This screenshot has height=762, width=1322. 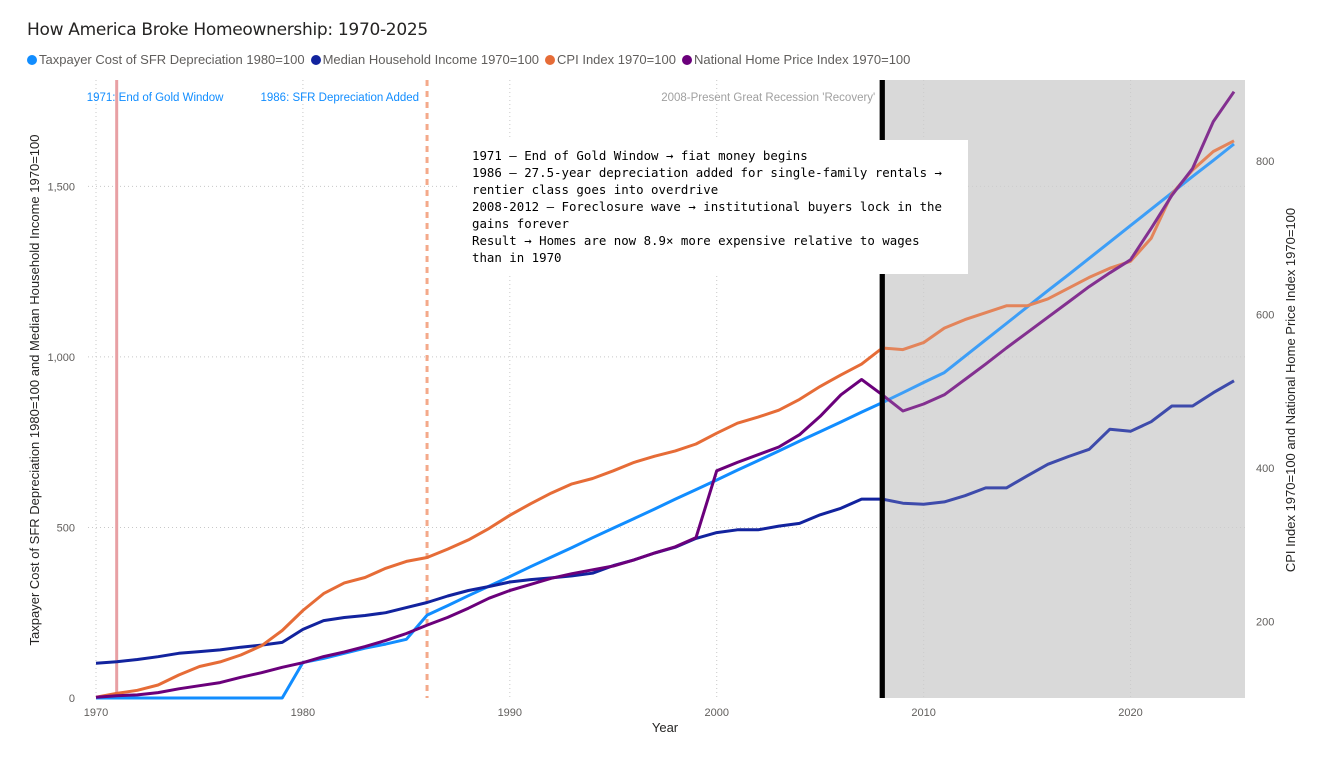 I want to click on y-right-tick-label: 800, so click(x=1265, y=162).